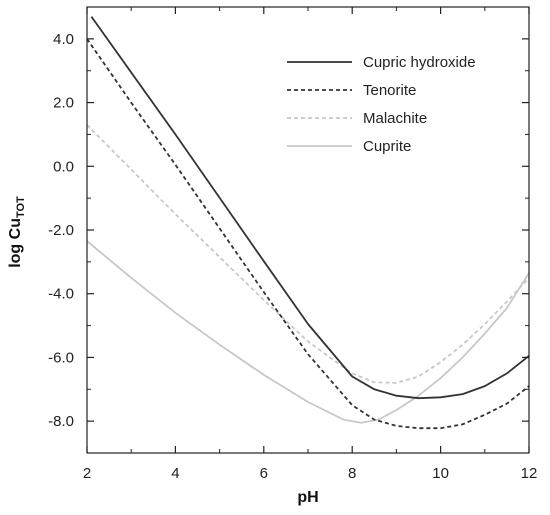 This screenshot has width=550, height=515. I want to click on x-tick-label: 12, so click(529, 473).